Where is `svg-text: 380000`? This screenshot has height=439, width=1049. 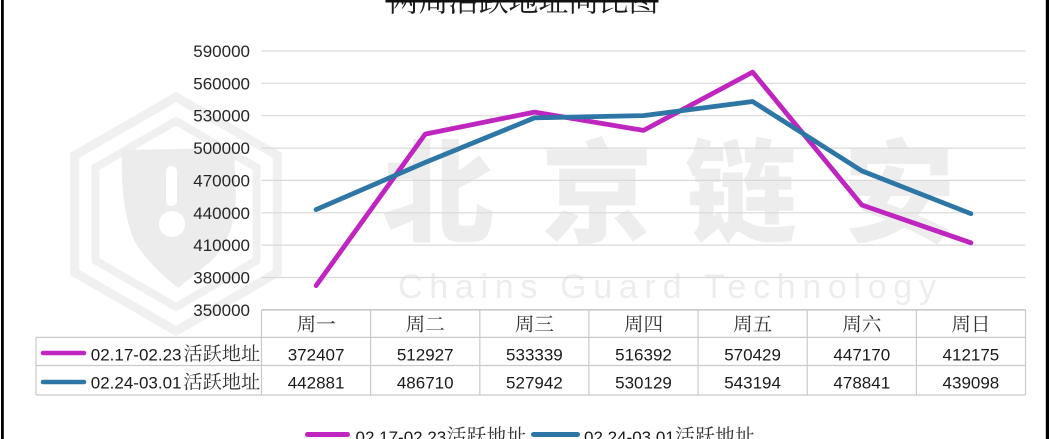 svg-text: 380000 is located at coordinates (221, 278).